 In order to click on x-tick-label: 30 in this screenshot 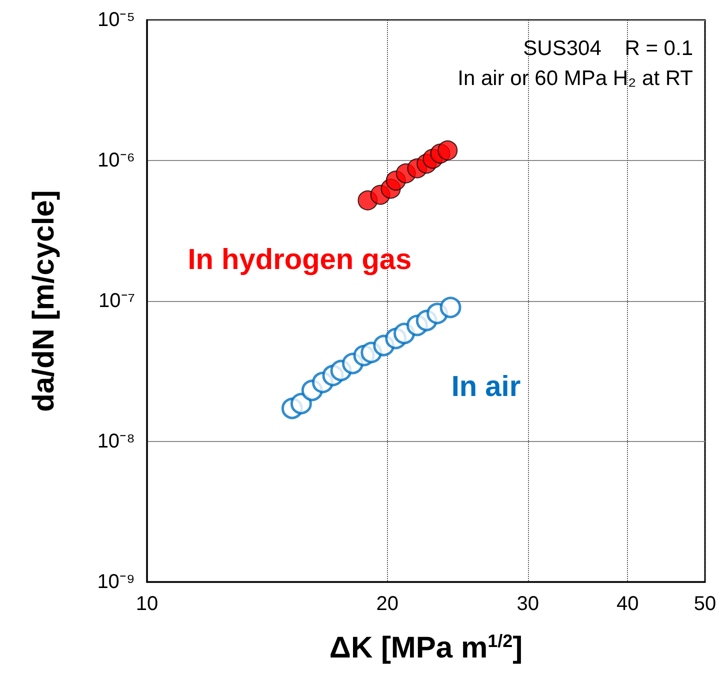, I will do `click(528, 604)`.